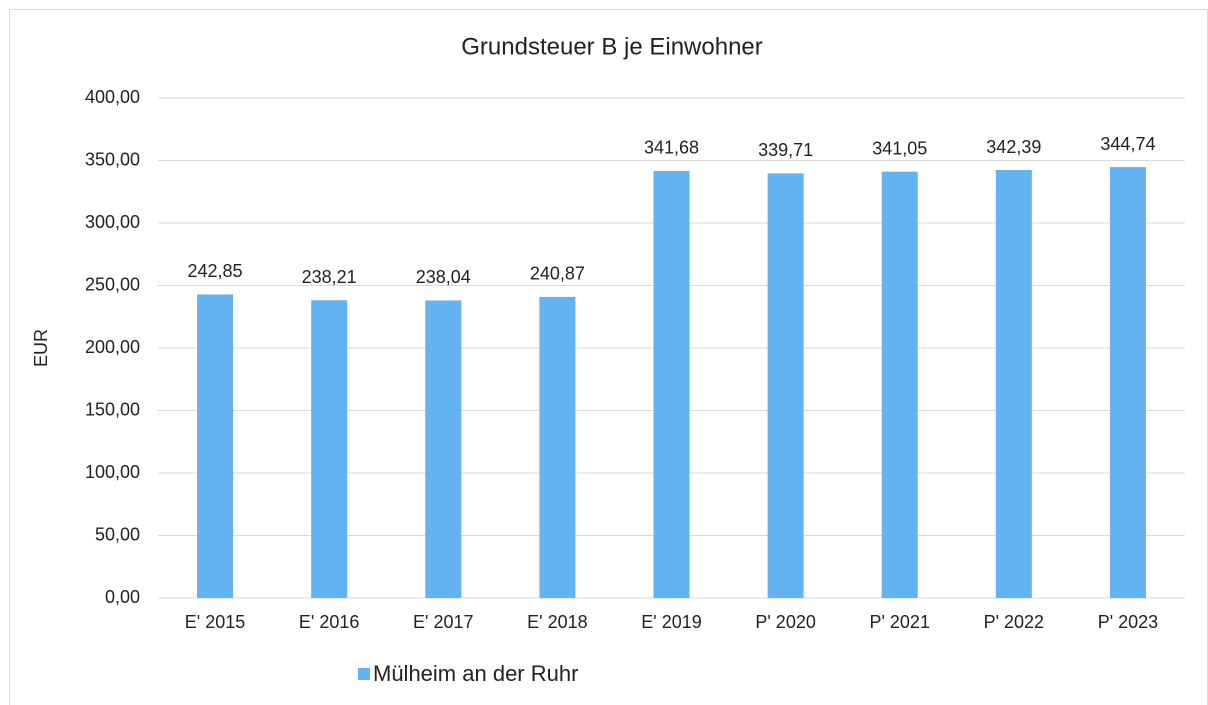  I want to click on x-tick-label: P' 2023, so click(1128, 622).